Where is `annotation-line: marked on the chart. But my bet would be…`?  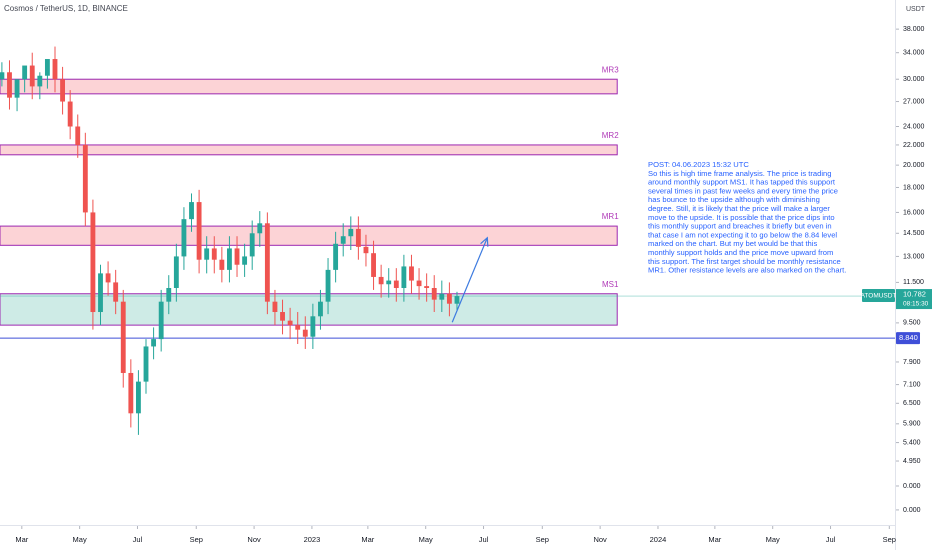 annotation-line: marked on the chart. But my bet would be… is located at coordinates (732, 243).